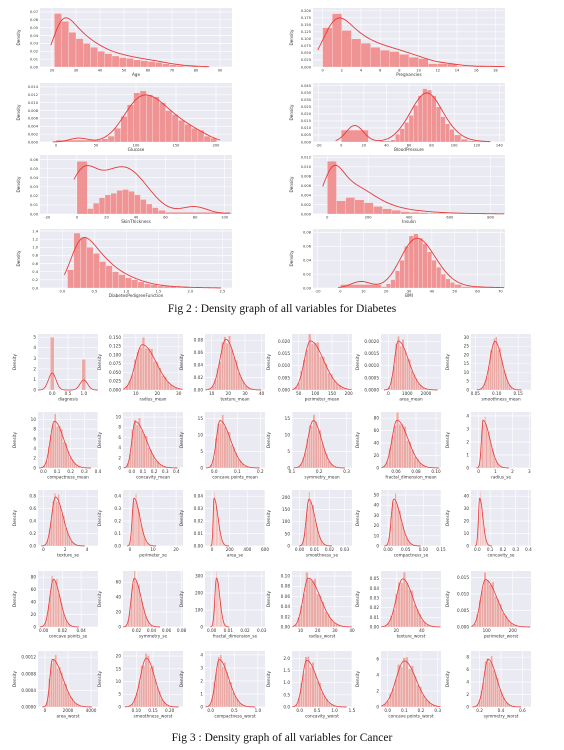  I want to click on y-tick-label: 0.02, so click(34, 196).